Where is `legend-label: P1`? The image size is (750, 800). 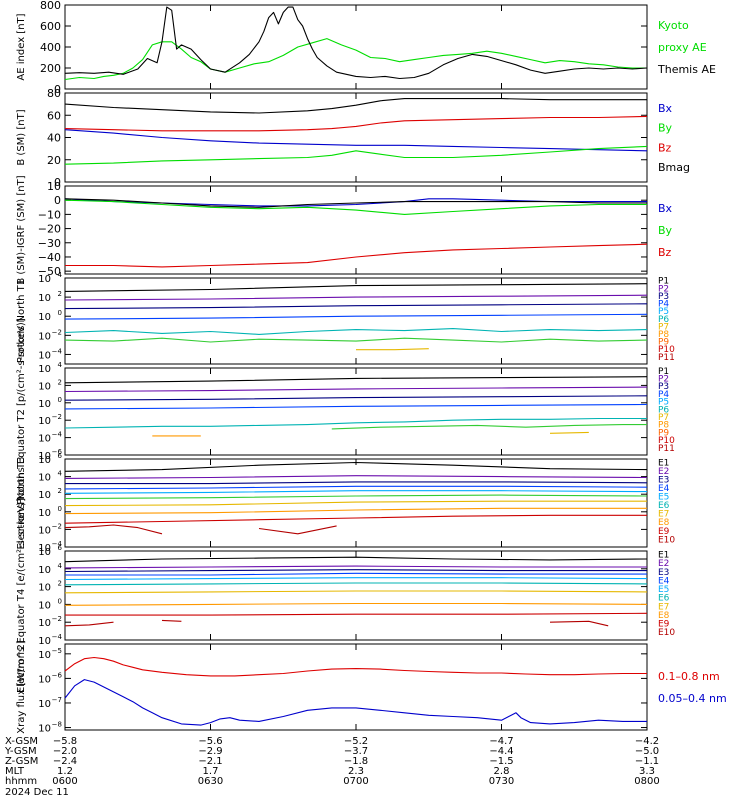
legend-label: P1 is located at coordinates (663, 282).